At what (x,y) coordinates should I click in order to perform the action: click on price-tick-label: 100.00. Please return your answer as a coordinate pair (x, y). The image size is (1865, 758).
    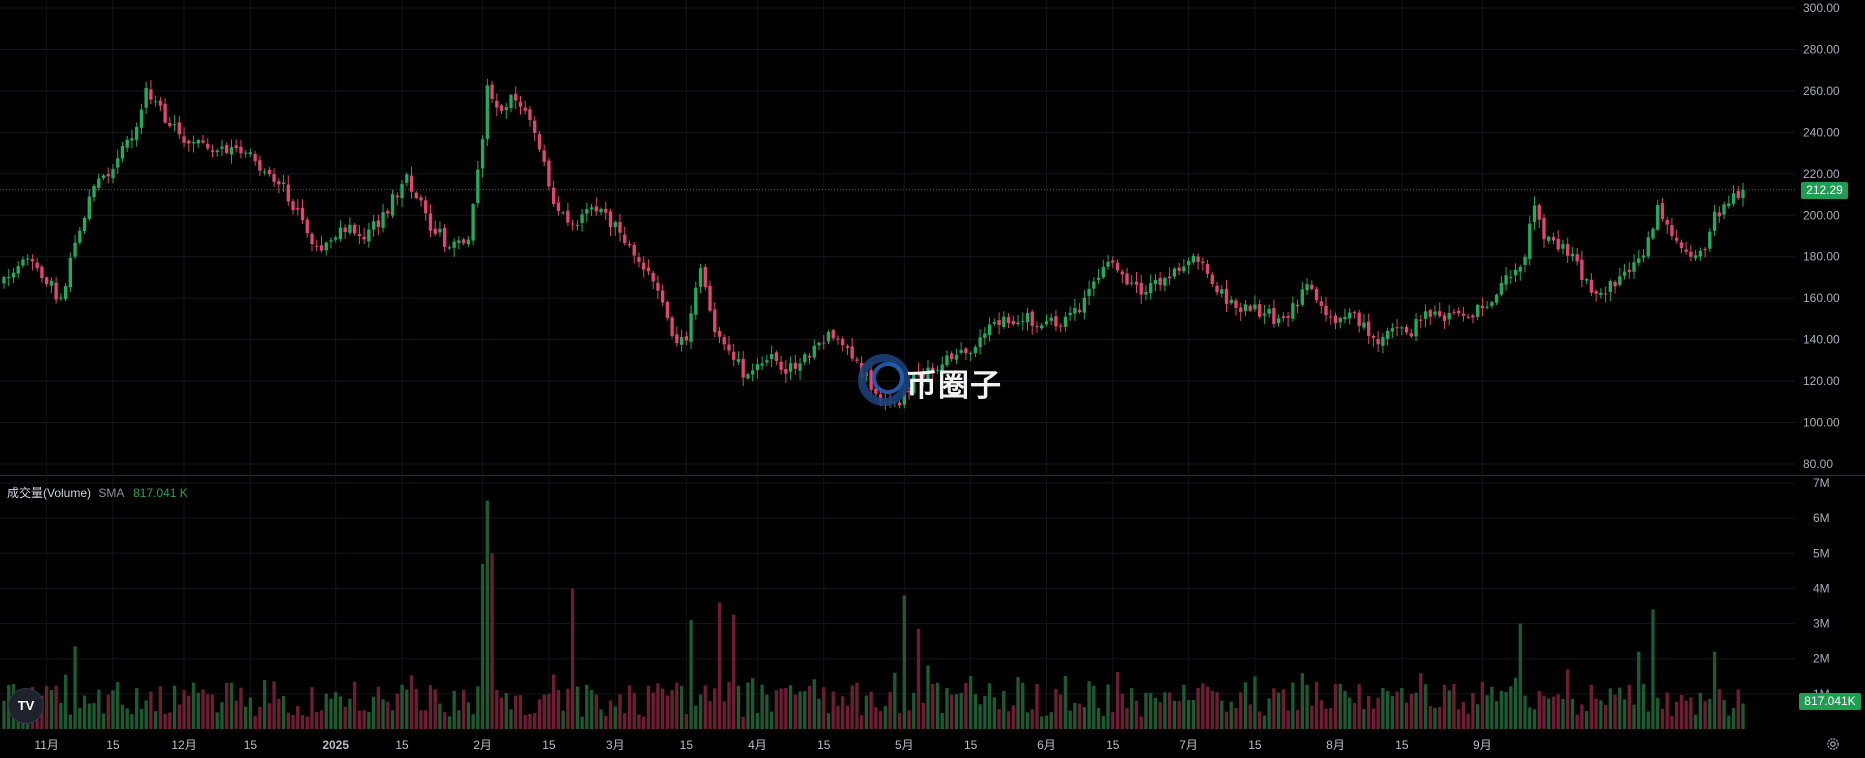
    Looking at the image, I should click on (1821, 423).